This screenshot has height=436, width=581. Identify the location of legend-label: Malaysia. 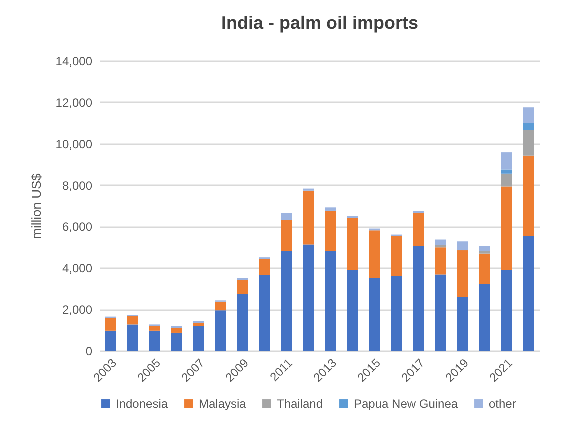
(223, 404).